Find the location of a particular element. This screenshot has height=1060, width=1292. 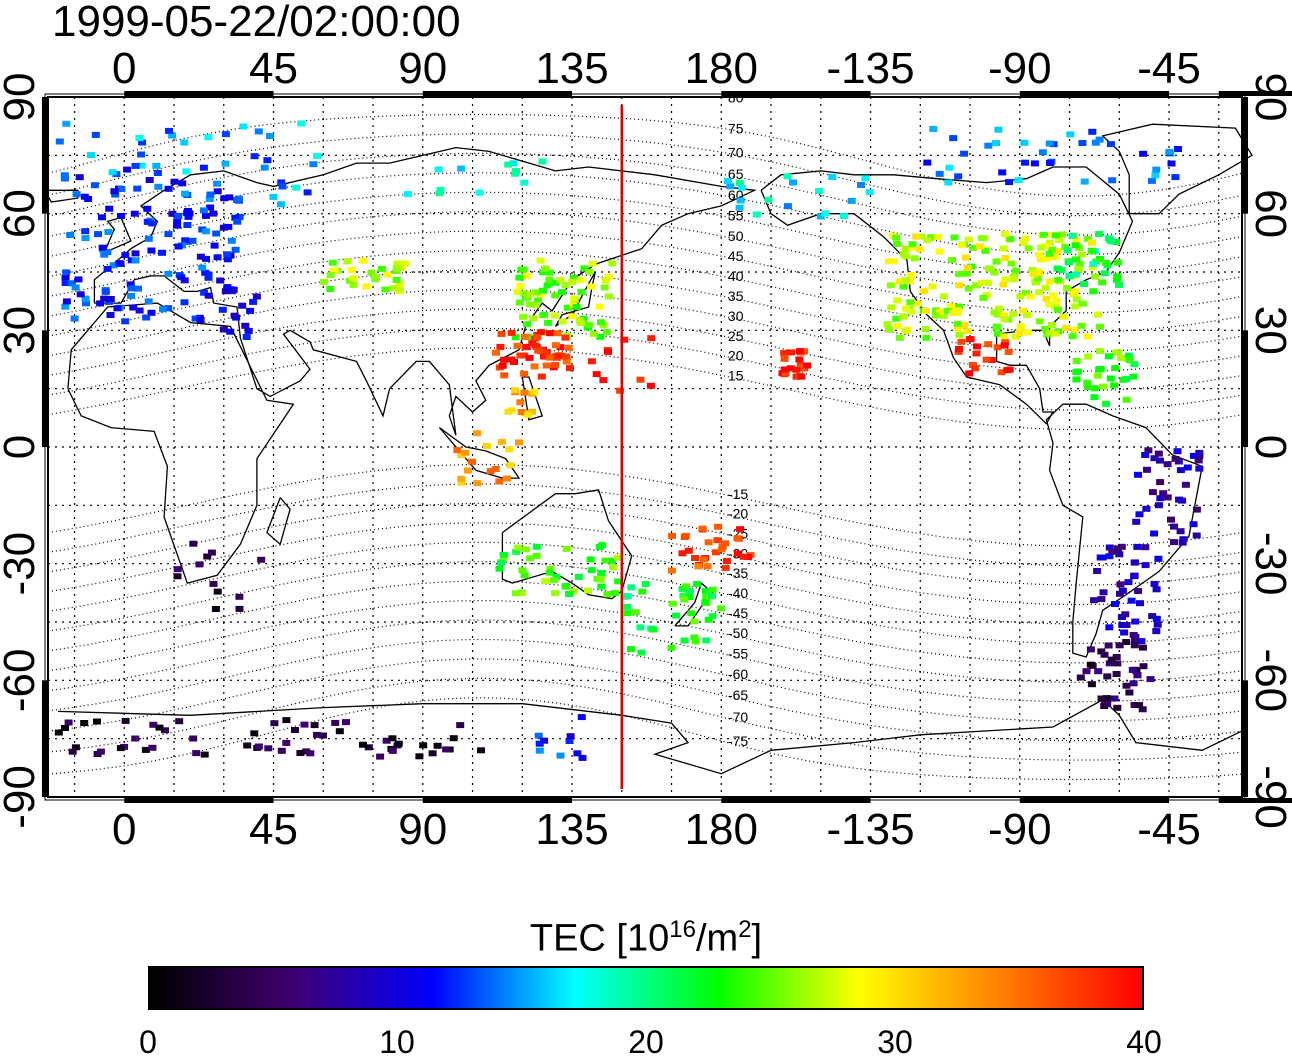

tec-observation-indonesia is located at coordinates (477, 483).